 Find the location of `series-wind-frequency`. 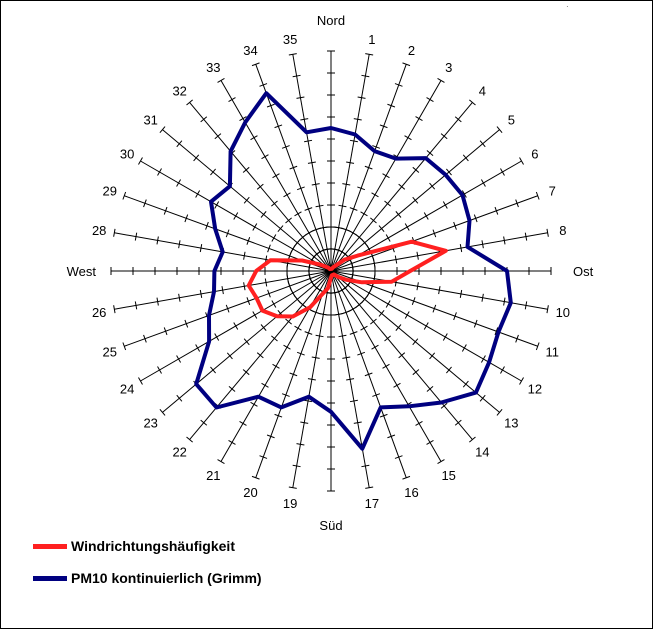

series-wind-frequency is located at coordinates (347, 279).